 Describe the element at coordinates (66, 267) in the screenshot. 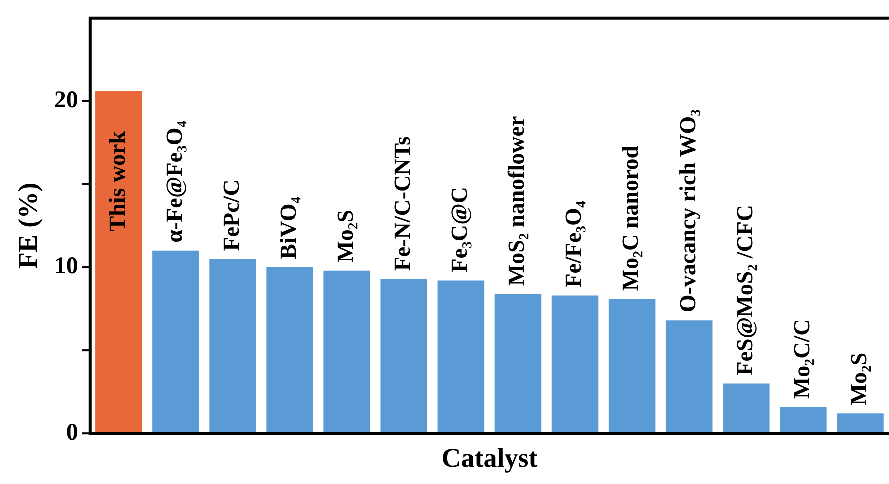

I see `y-tick-label: 10` at that location.